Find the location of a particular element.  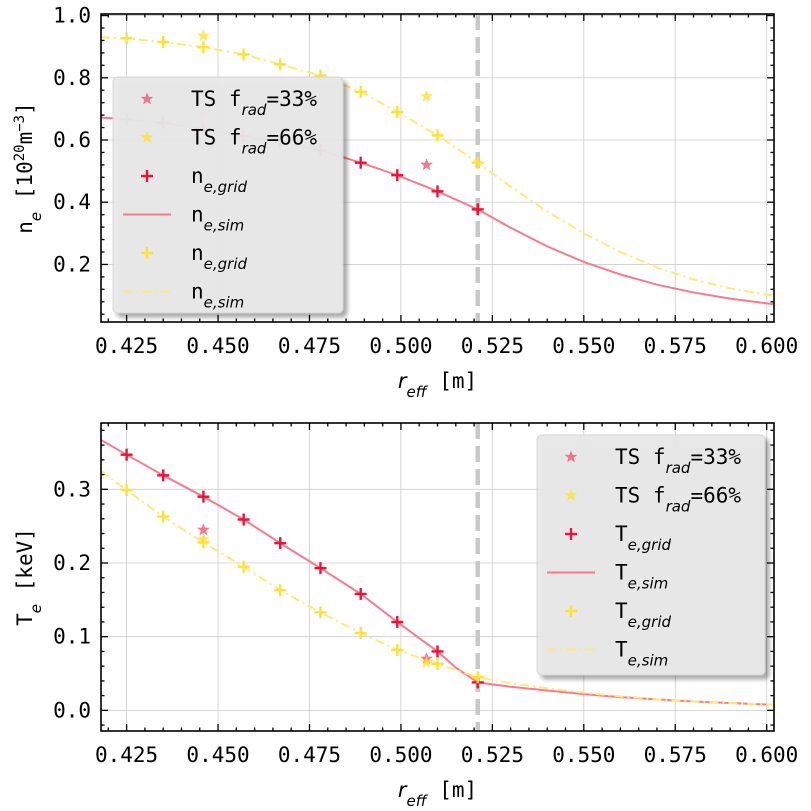

y-tick-label: 0.0 is located at coordinates (72, 710).